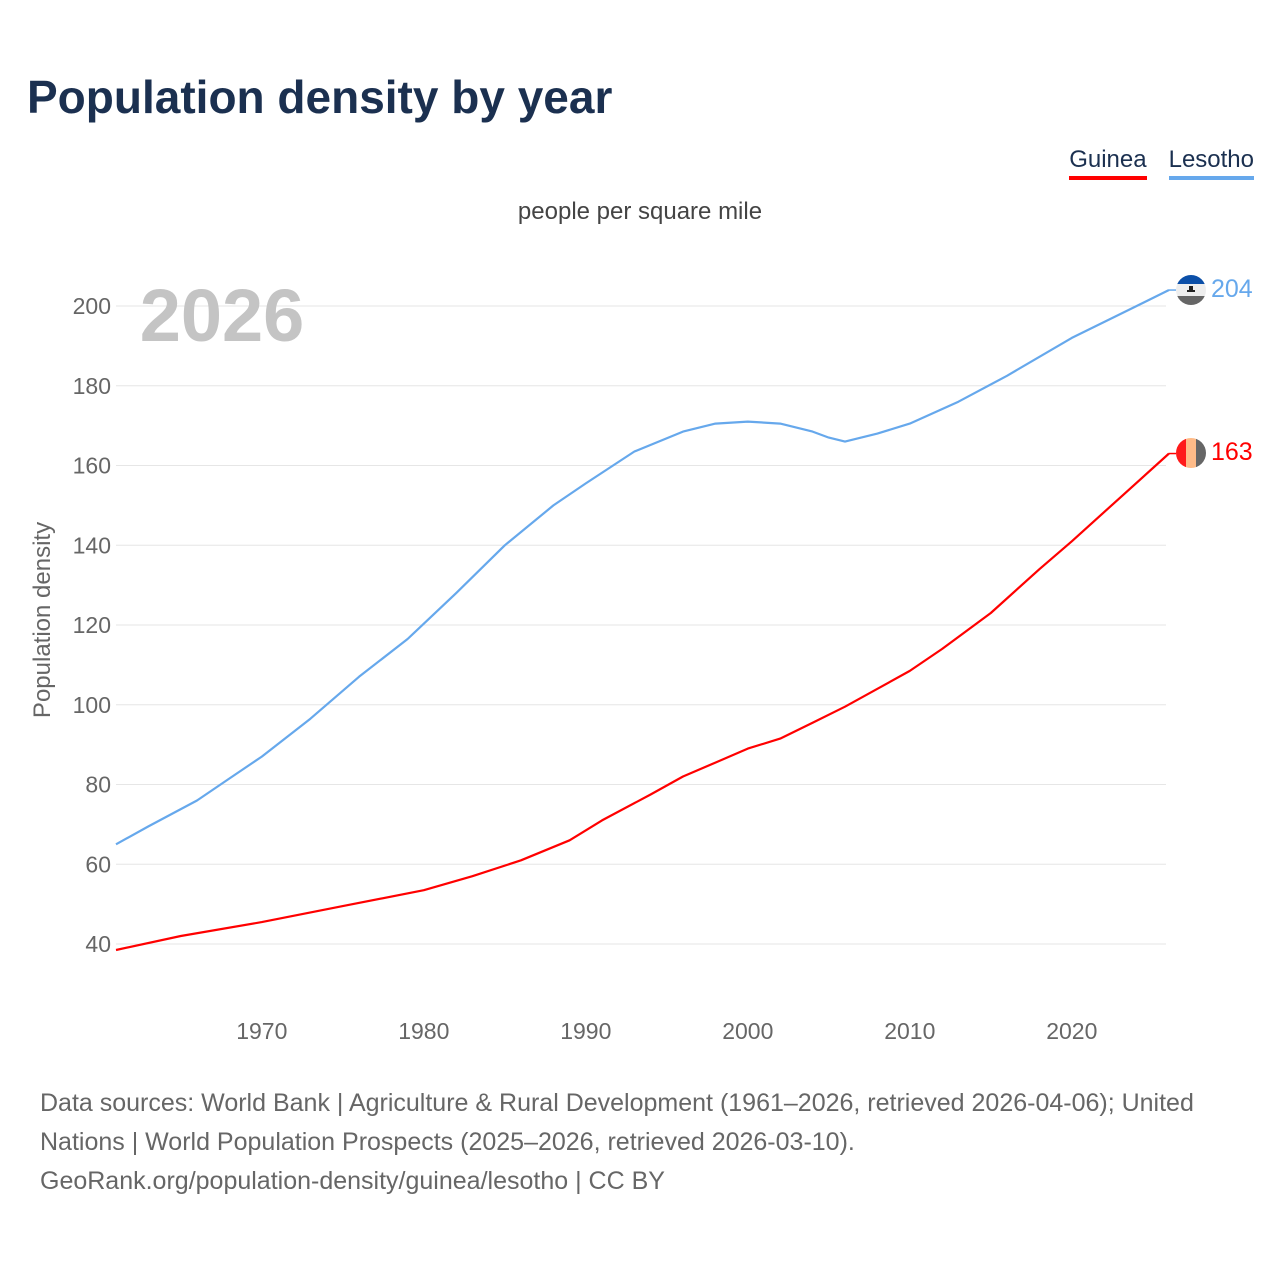 This screenshot has height=1280, width=1280. I want to click on y-tick-label: 200, so click(92, 306).